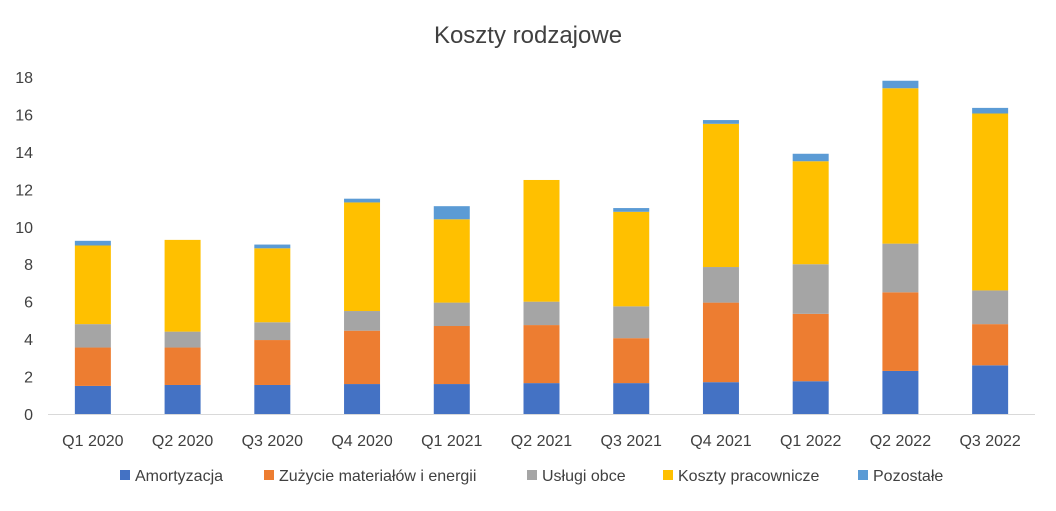 This screenshot has height=511, width=1056. I want to click on chart-title: Koszty rodzajowe, so click(528, 35).